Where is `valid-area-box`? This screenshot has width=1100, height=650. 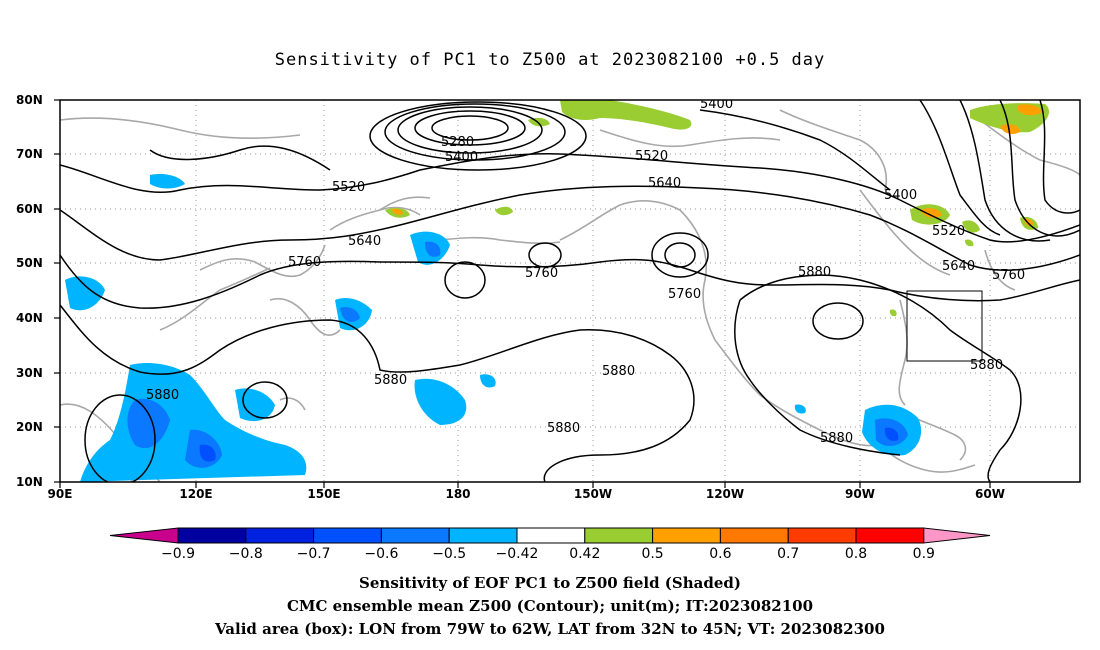
valid-area-box is located at coordinates (944, 326).